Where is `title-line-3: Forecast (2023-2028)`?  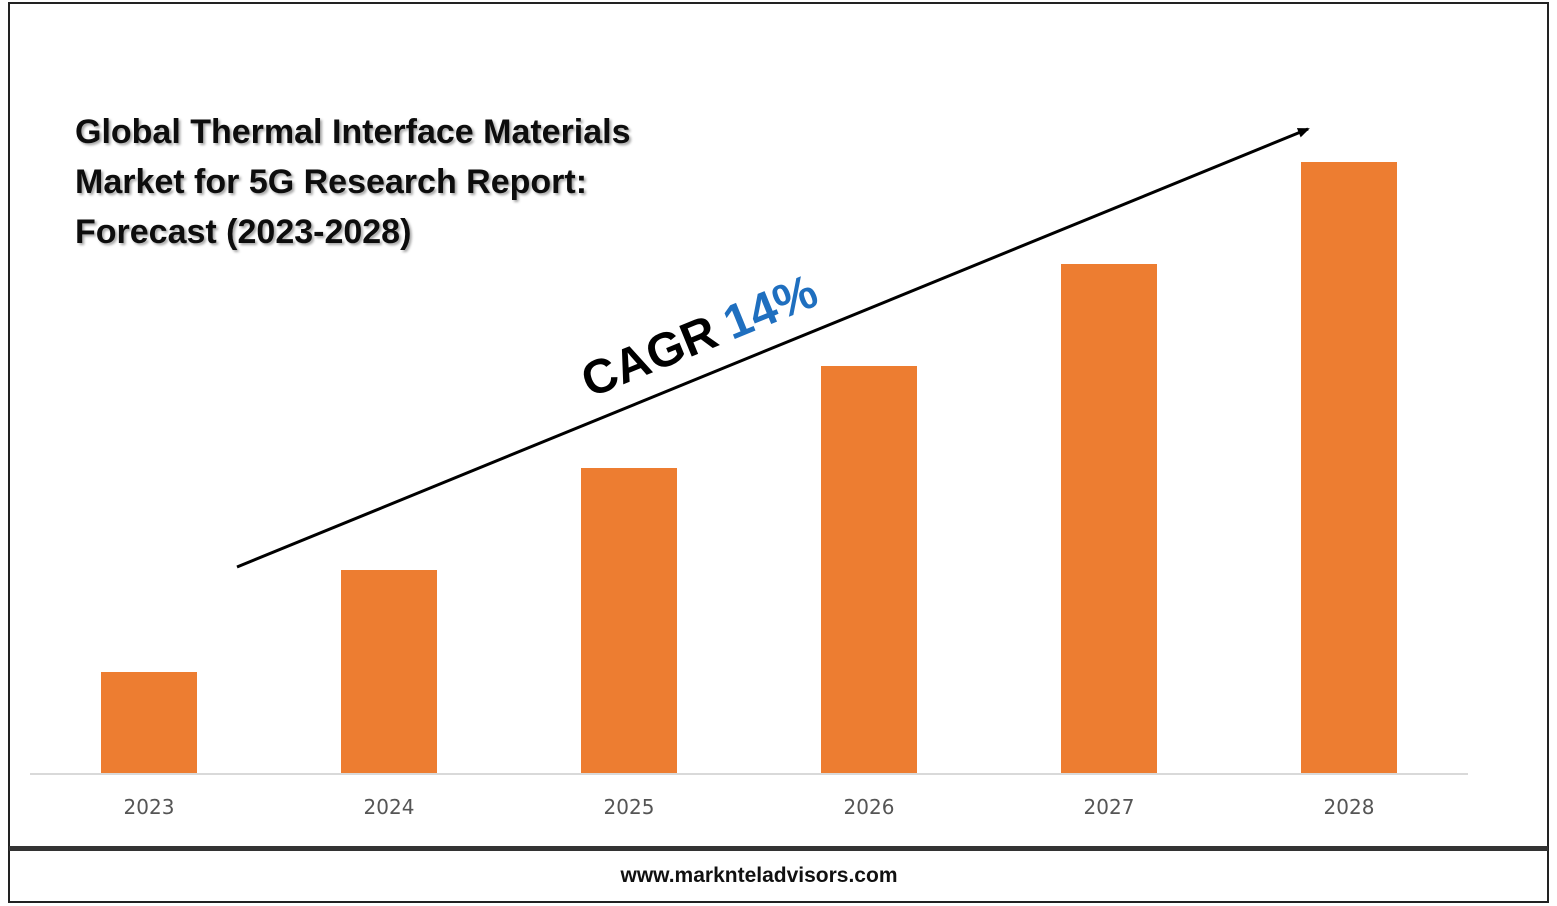 title-line-3: Forecast (2023-2028) is located at coordinates (243, 232).